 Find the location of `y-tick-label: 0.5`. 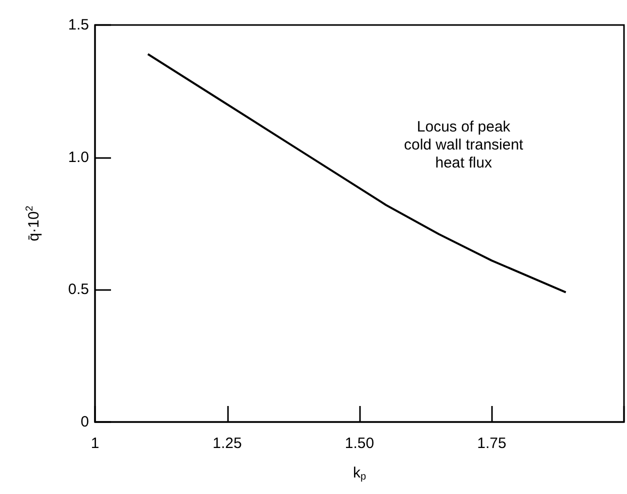

y-tick-label: 0.5 is located at coordinates (78, 289).